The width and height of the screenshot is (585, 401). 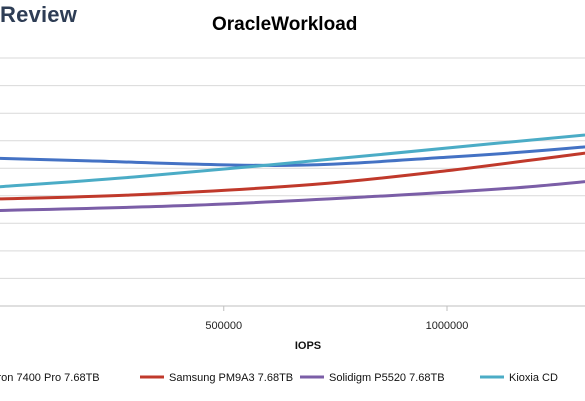 I want to click on legend-label: Solidigm P5520 7.68TB, so click(x=387, y=378).